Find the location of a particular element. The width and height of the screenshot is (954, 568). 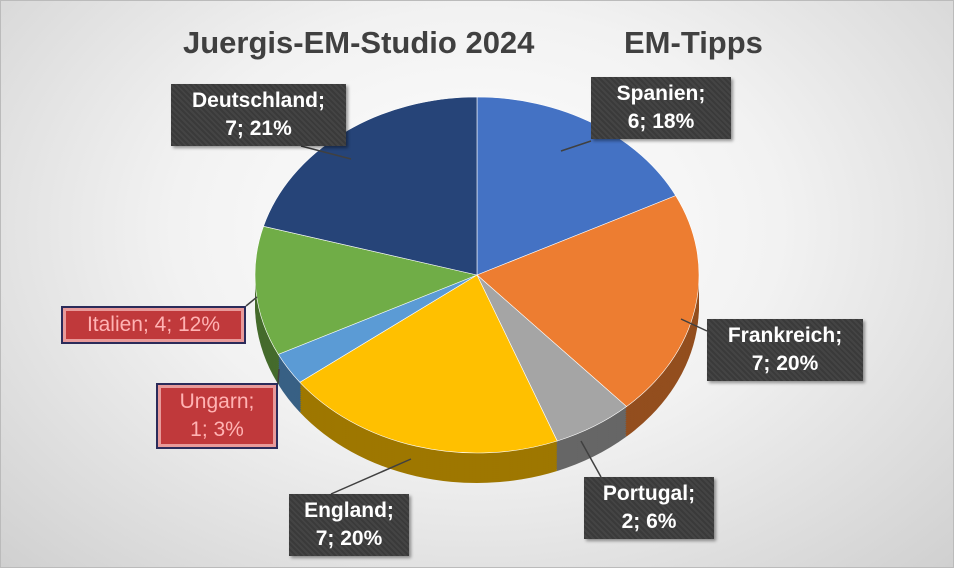

data-label: England; 7; 20% is located at coordinates (349, 525).